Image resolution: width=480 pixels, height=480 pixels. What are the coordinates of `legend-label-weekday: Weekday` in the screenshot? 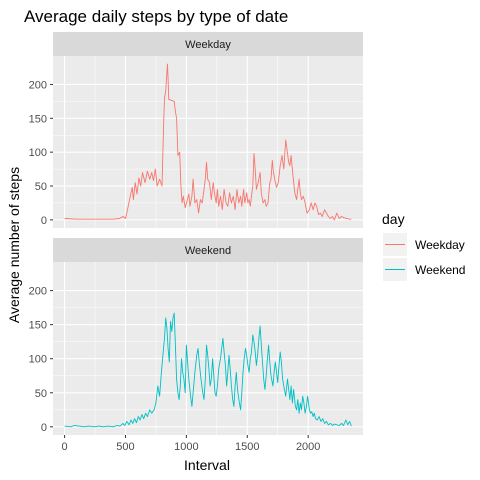 It's located at (440, 245).